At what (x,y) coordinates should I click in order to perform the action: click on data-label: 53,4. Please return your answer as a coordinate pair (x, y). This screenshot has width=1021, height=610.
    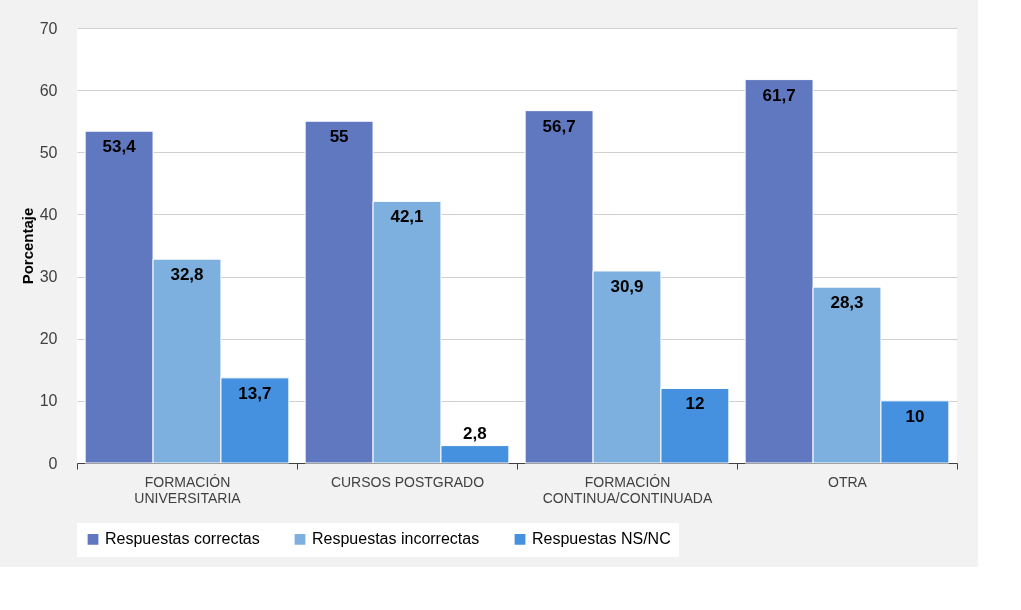
    Looking at the image, I should click on (119, 147).